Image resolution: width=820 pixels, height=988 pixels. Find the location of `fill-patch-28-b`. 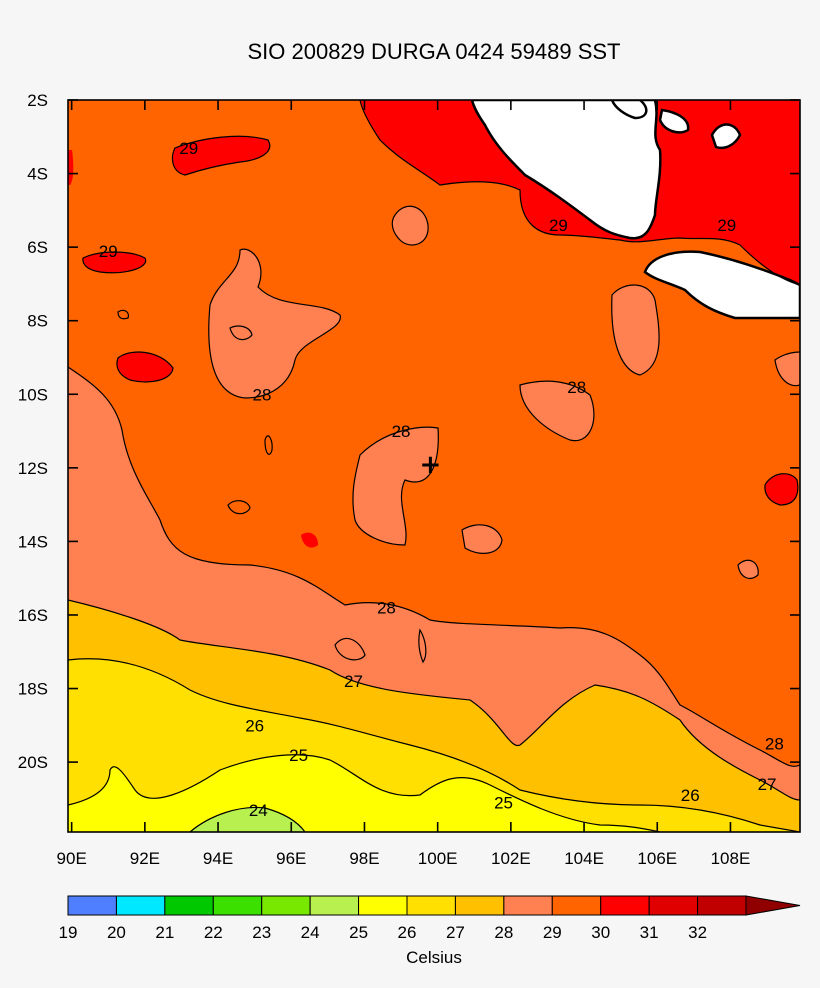

fill-patch-28-b is located at coordinates (395, 486).